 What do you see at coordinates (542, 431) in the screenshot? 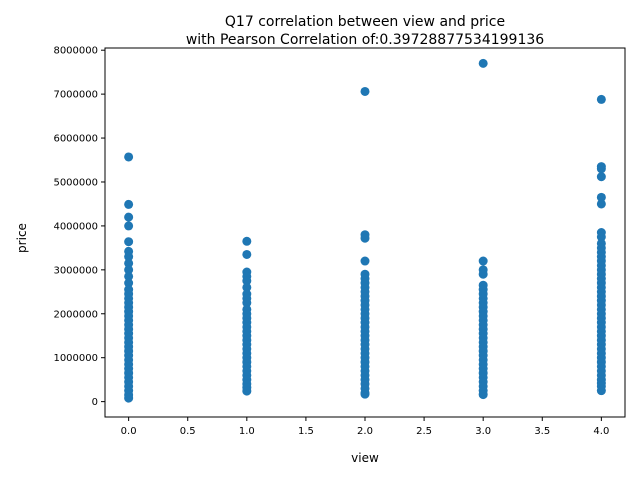
I see `x-tick-label: 3.5` at bounding box center [542, 431].